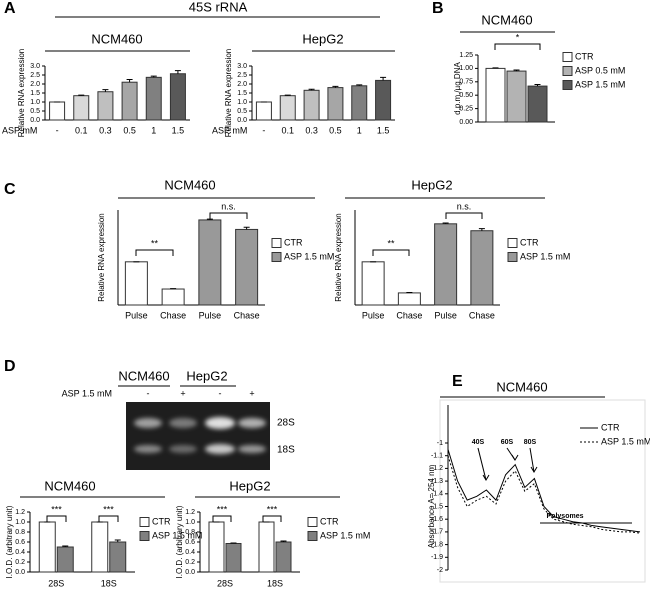 The height and width of the screenshot is (598, 650). I want to click on x-tick-label: 1, so click(153, 130).